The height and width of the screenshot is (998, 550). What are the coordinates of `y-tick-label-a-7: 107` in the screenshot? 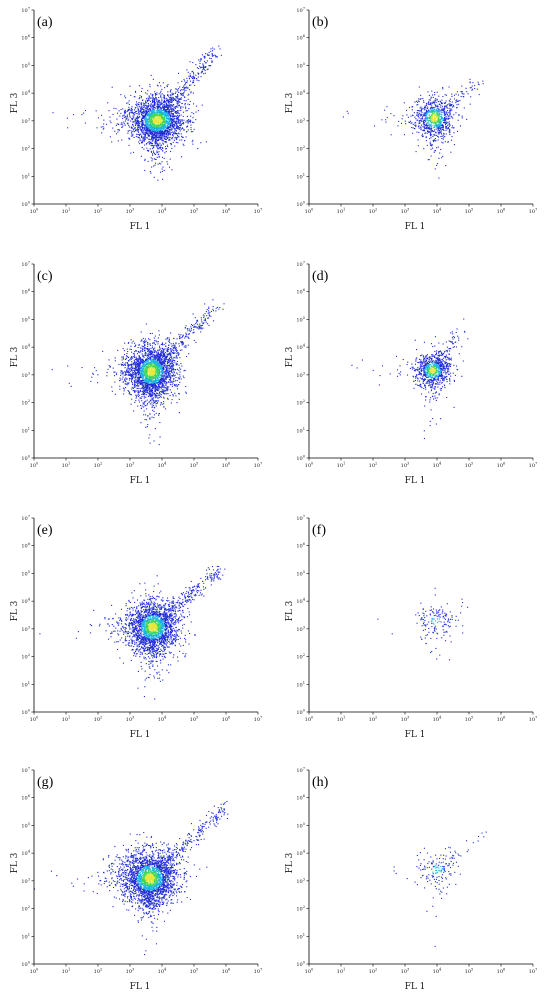 It's located at (25, 11).